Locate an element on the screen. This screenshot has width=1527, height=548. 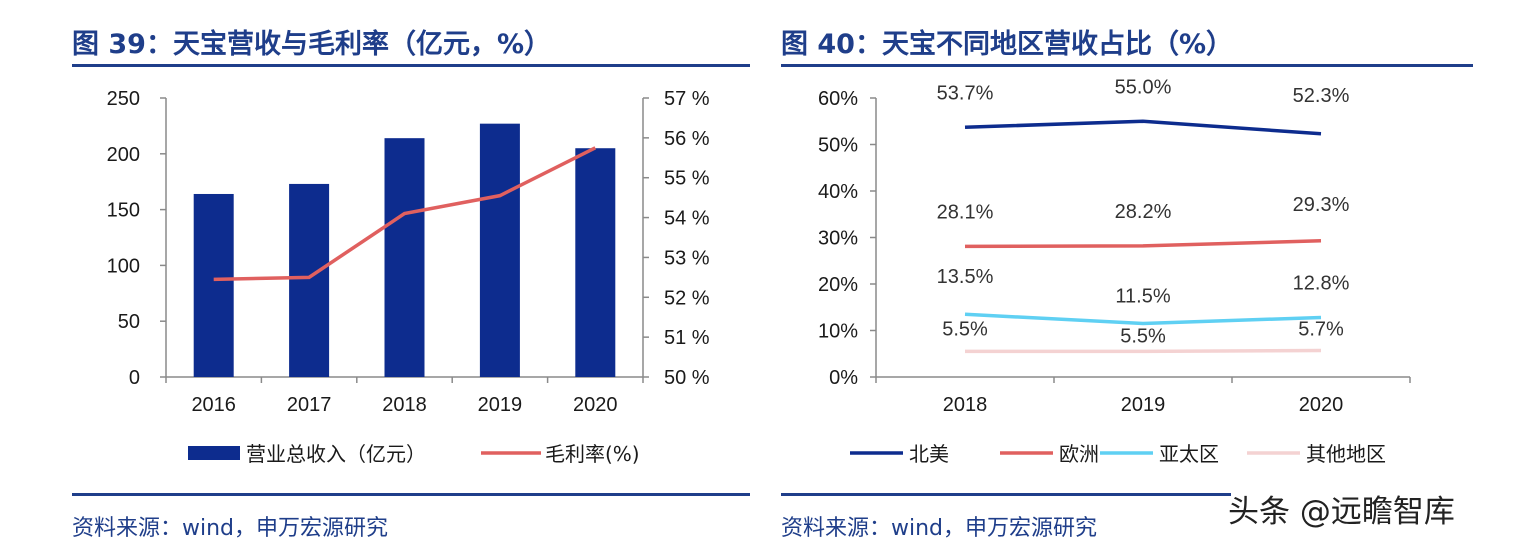
data-label: 28.1% is located at coordinates (965, 212).